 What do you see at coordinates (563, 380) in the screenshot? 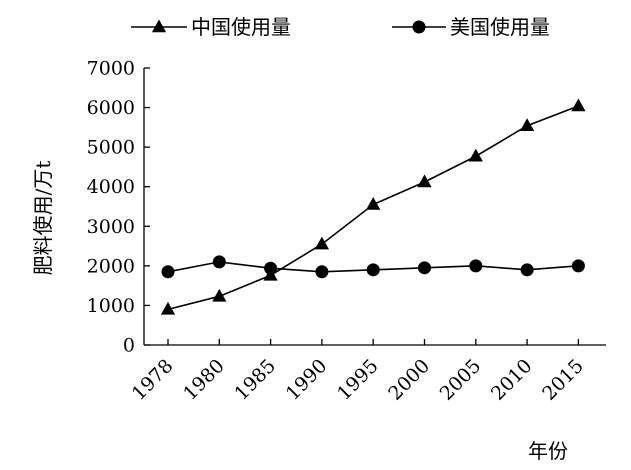
I see `x-tick-label: 2015` at bounding box center [563, 380].